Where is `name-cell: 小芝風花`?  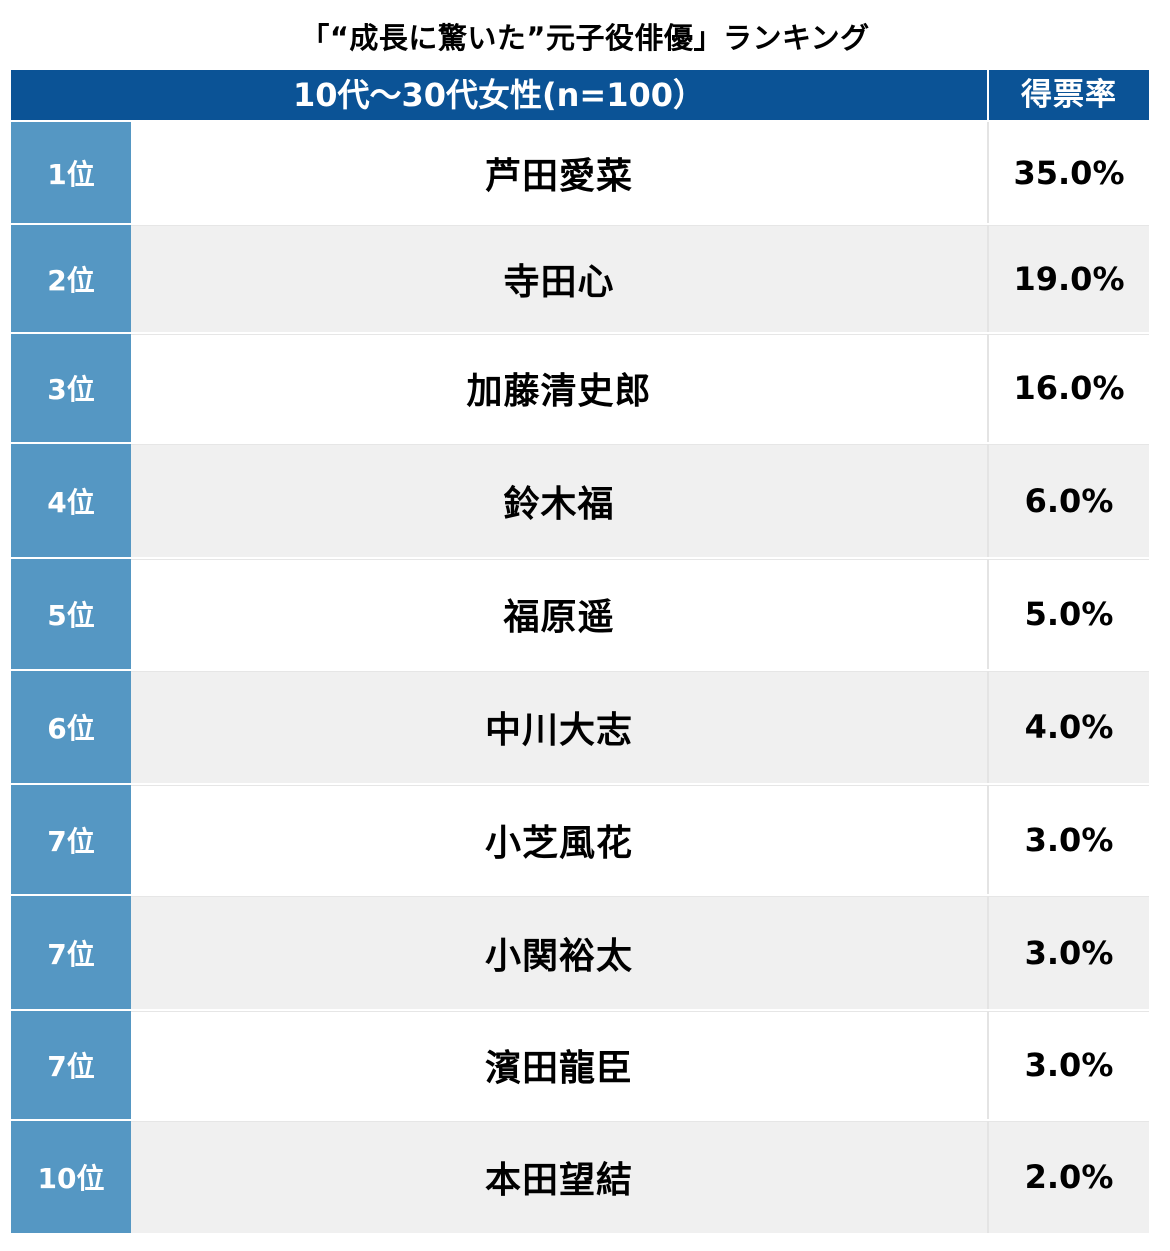
name-cell: 小芝風花 is located at coordinates (560, 839).